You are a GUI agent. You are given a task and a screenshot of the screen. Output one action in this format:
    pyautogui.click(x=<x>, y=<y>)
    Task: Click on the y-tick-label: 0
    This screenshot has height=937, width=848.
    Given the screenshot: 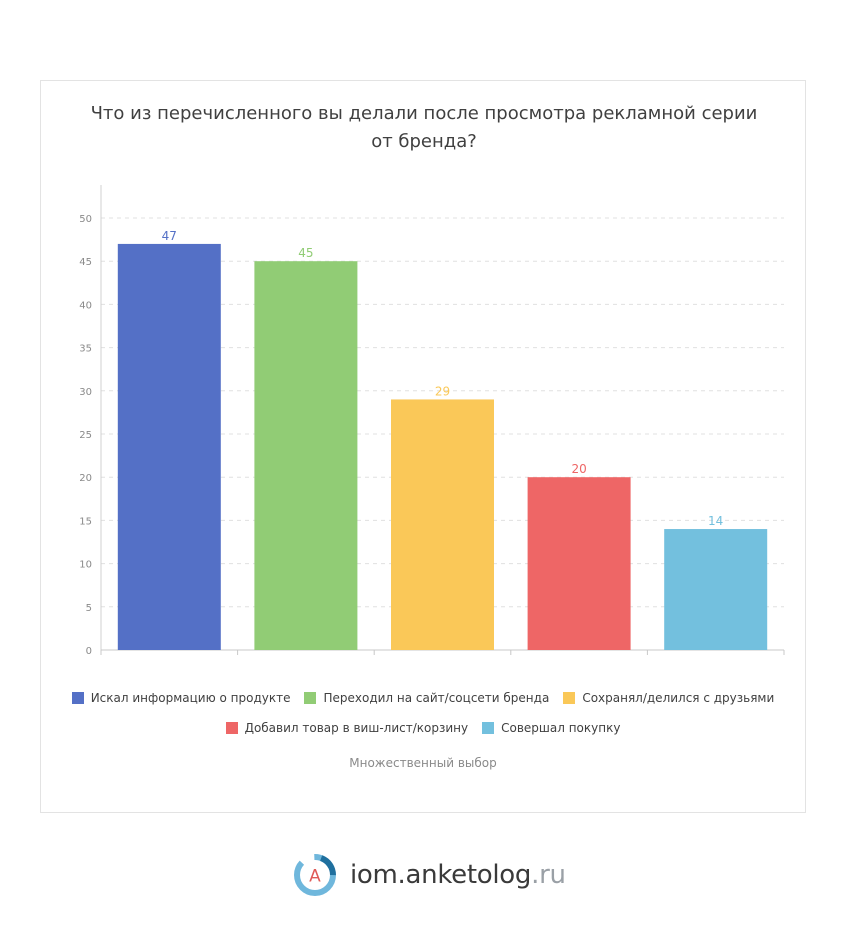 What is the action you would take?
    pyautogui.click(x=89, y=651)
    